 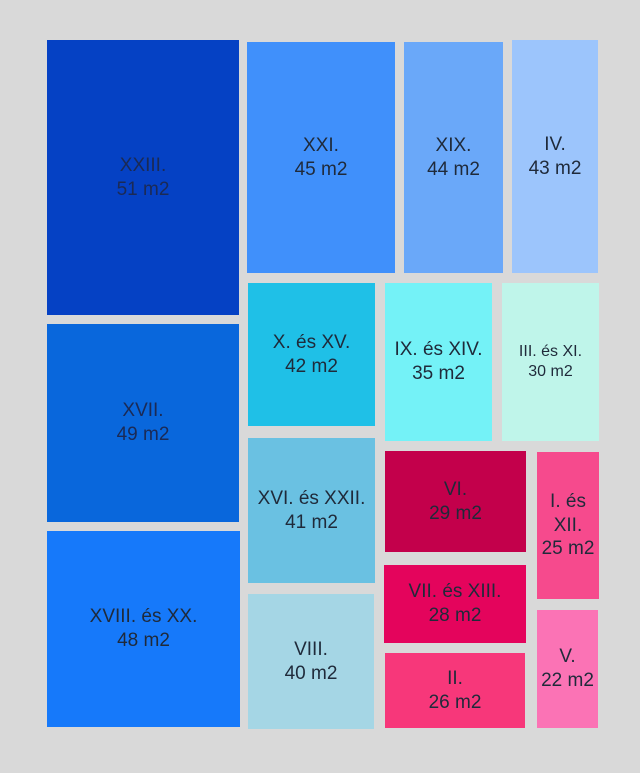 What do you see at coordinates (438, 362) in the screenshot?
I see `room-tile-r9: IX. és XIV. 35 m2` at bounding box center [438, 362].